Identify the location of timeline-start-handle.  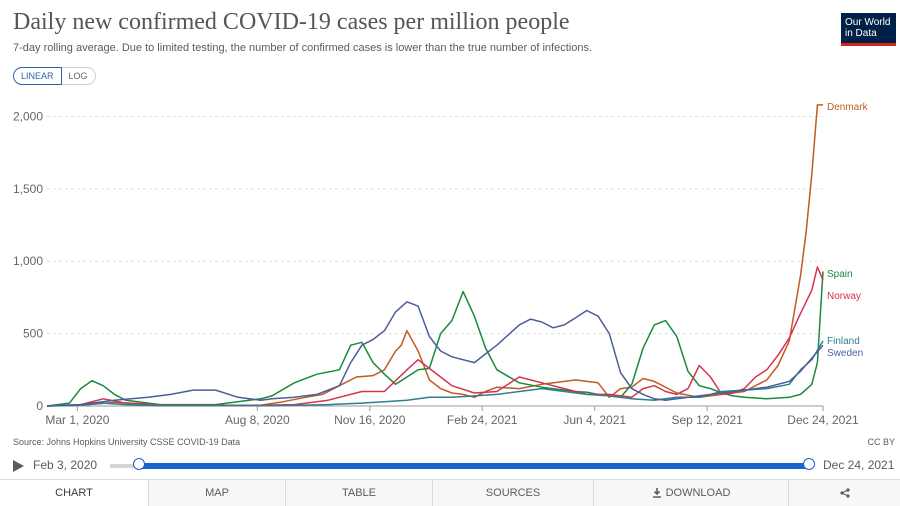
(139, 464).